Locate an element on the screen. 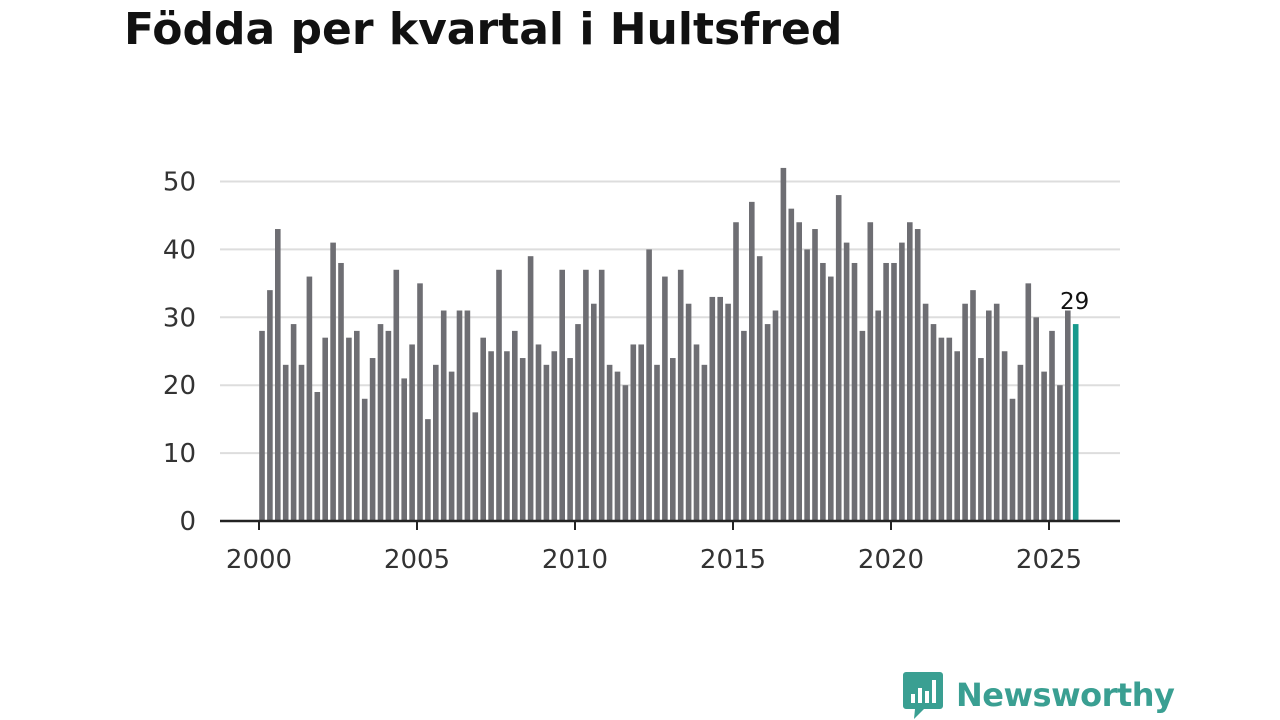 The image size is (1280, 720). x-tick-label: 2005 is located at coordinates (417, 560).